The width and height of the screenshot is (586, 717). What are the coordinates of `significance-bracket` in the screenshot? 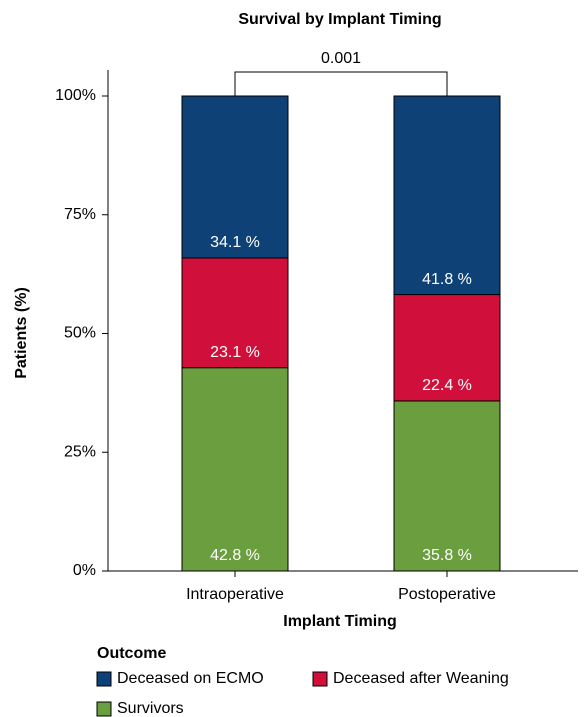 It's located at (341, 83).